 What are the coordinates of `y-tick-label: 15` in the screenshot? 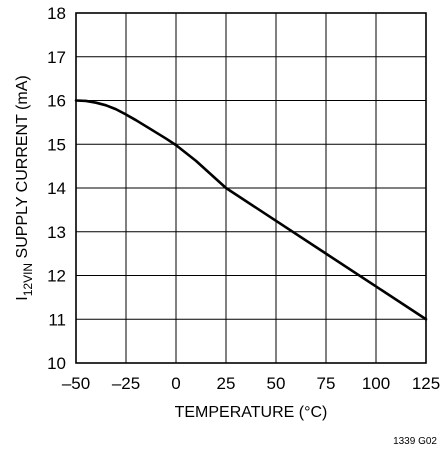 It's located at (56, 144).